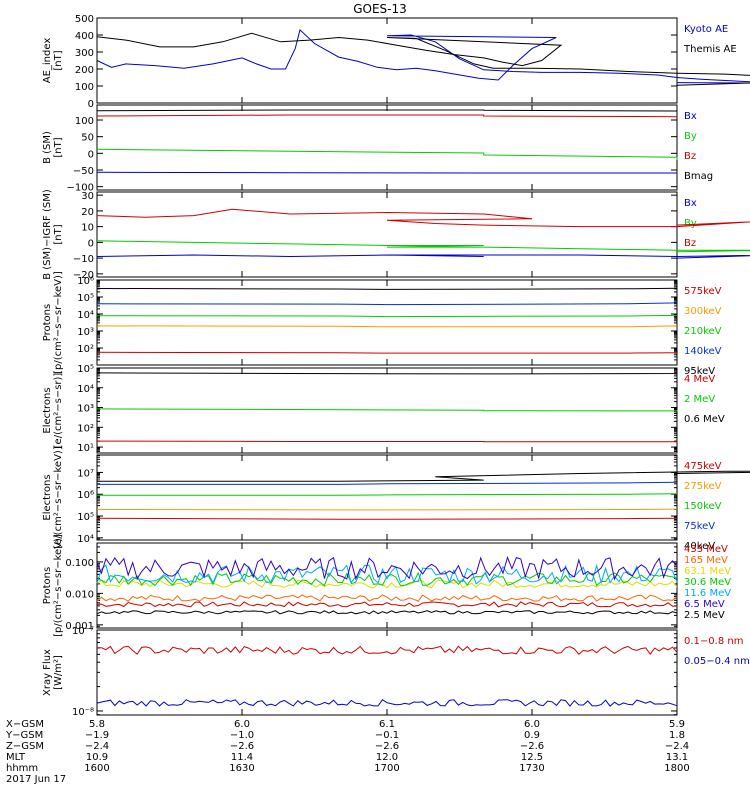 This screenshot has width=750, height=800. I want to click on ephemeris-value: 6.1, so click(387, 724).